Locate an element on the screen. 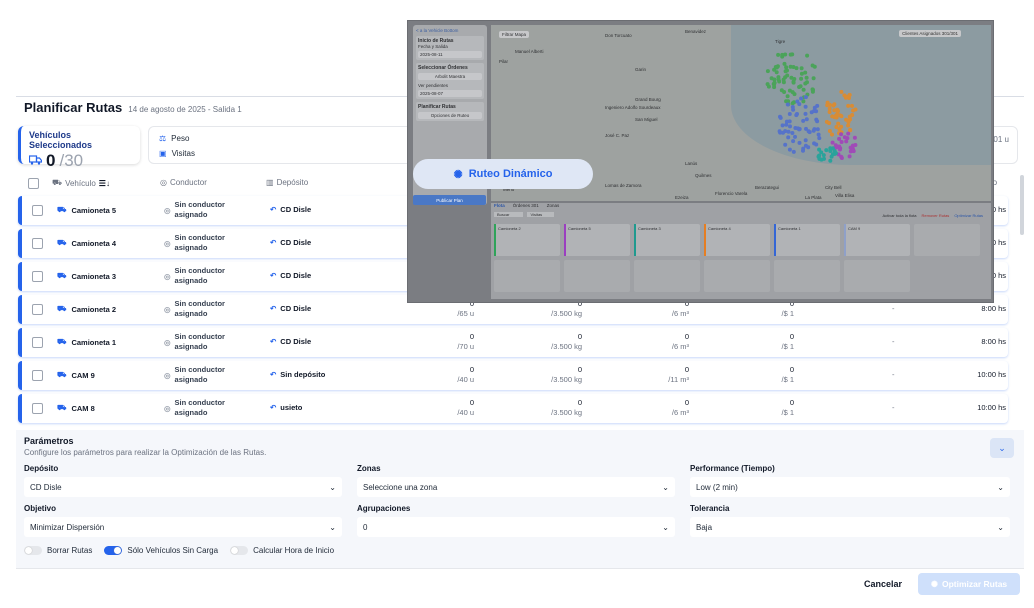 This screenshot has width=1034, height=608. visits-icon: ▣ is located at coordinates (163, 153).